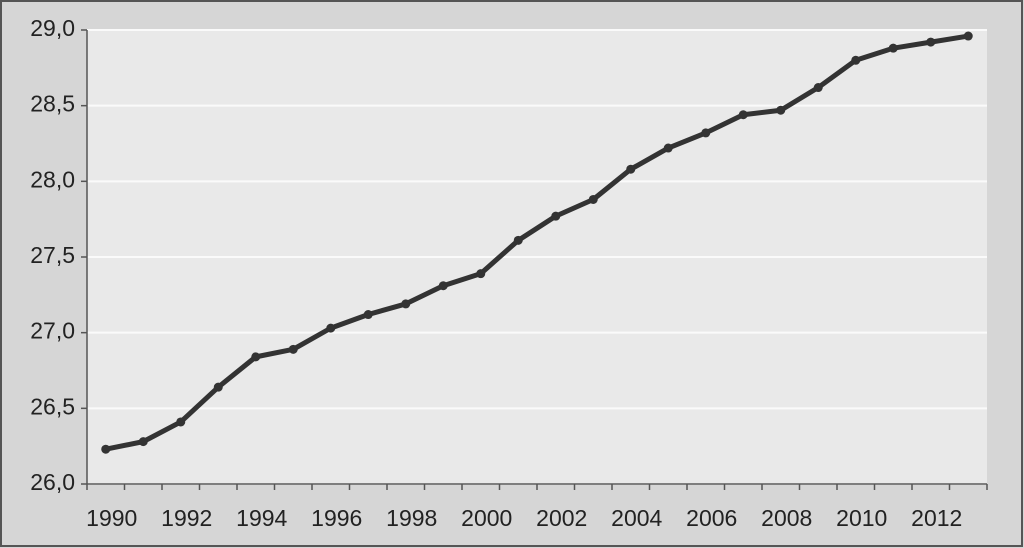  What do you see at coordinates (52, 104) in the screenshot?
I see `y-tick-label: 28,5` at bounding box center [52, 104].